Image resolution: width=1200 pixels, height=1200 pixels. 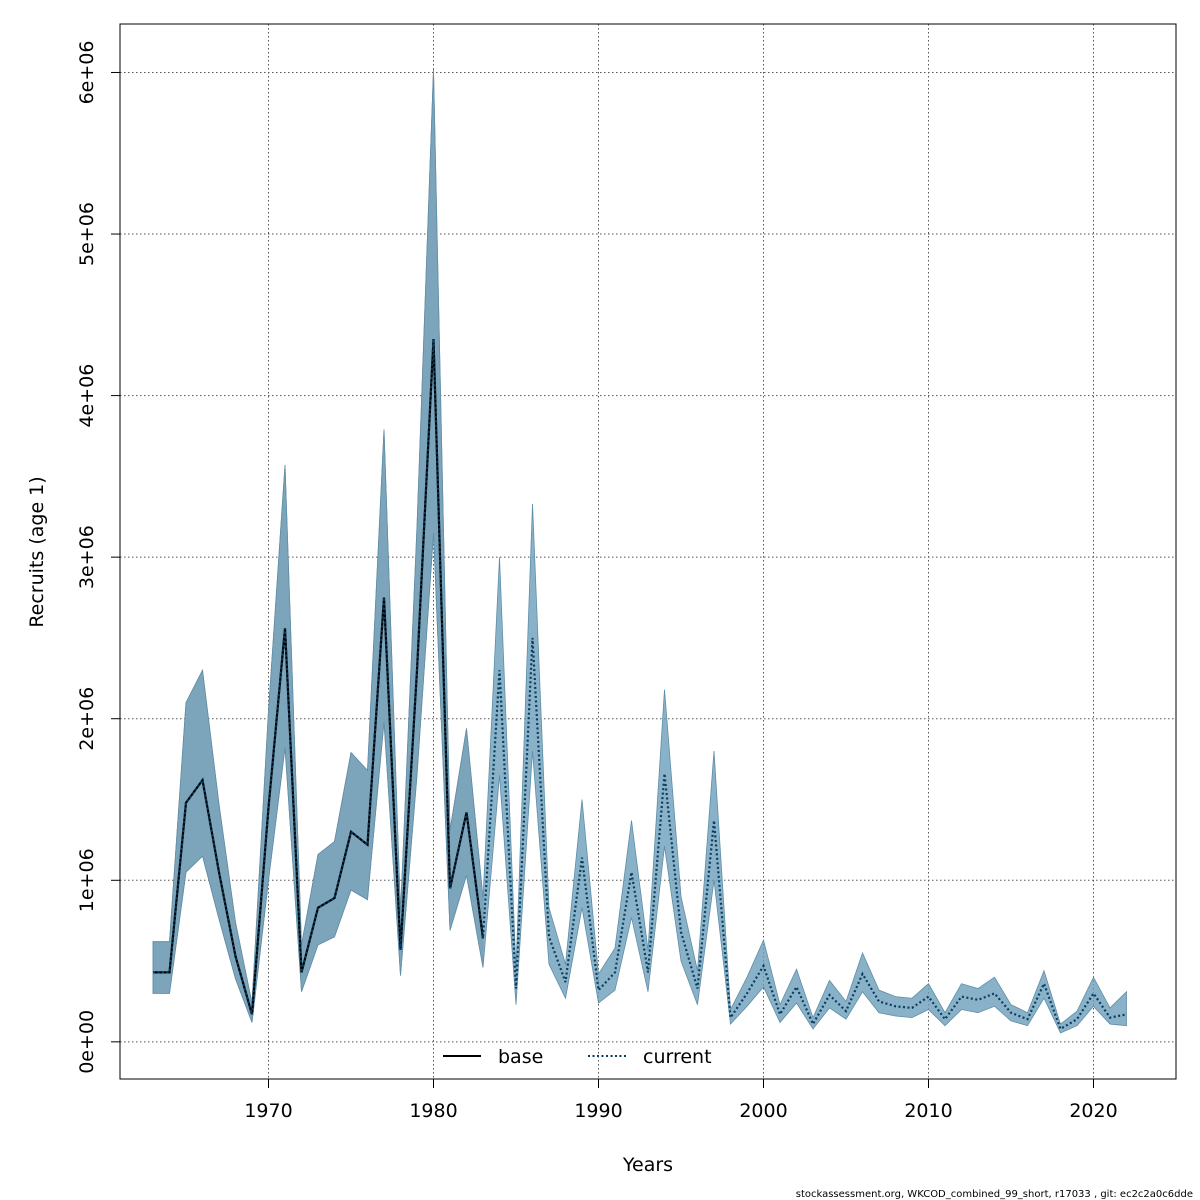 I want to click on x-tick-label-3: 2000, so click(x=763, y=1111).